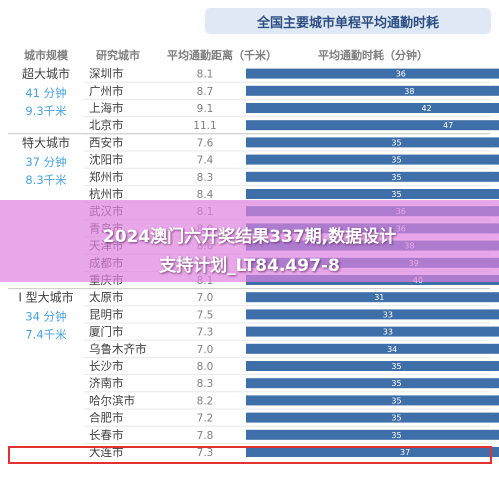 The height and width of the screenshot is (498, 499). What do you see at coordinates (118, 349) in the screenshot?
I see `city-label: 乌鲁木齐市` at bounding box center [118, 349].